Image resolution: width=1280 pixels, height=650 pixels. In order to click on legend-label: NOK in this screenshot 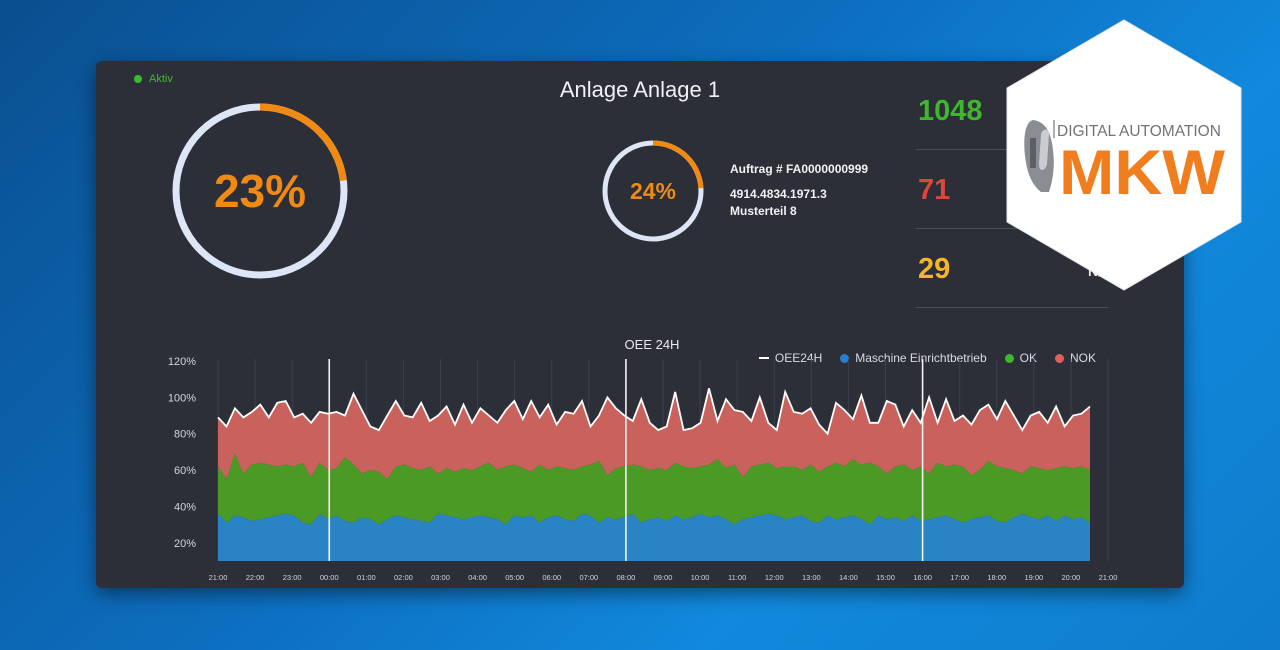, I will do `click(1082, 358)`.